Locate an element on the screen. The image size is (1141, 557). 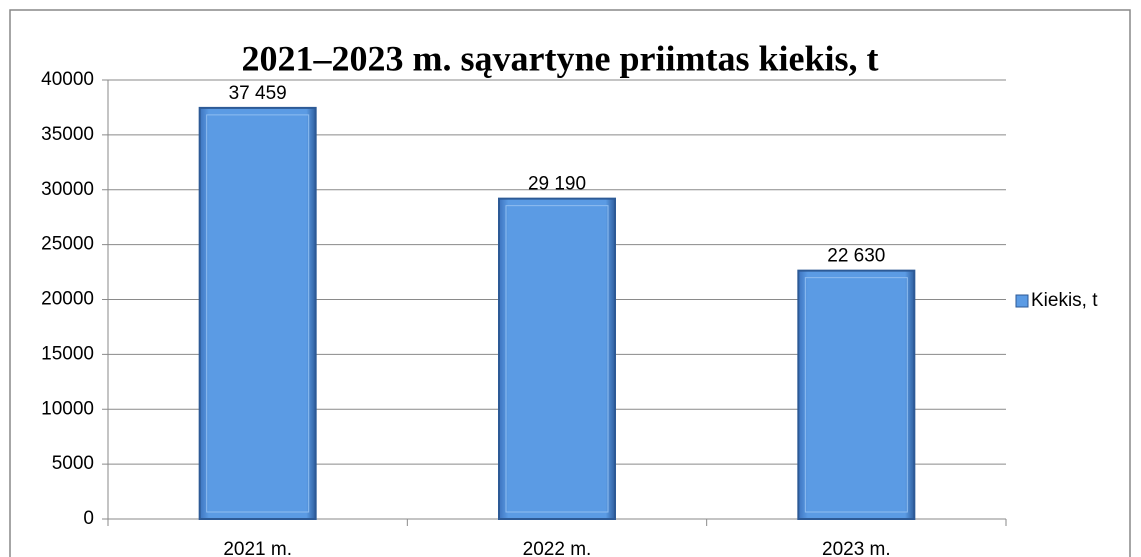
y-tick-label: 40000 is located at coordinates (67, 79).